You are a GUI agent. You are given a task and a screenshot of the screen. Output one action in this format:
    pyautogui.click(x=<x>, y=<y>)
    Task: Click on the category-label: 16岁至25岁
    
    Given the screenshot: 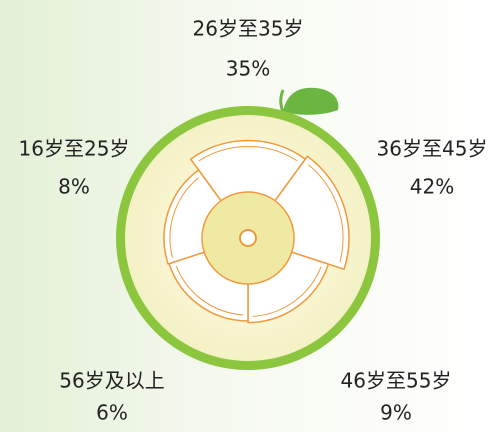 What is the action you would take?
    pyautogui.click(x=74, y=149)
    